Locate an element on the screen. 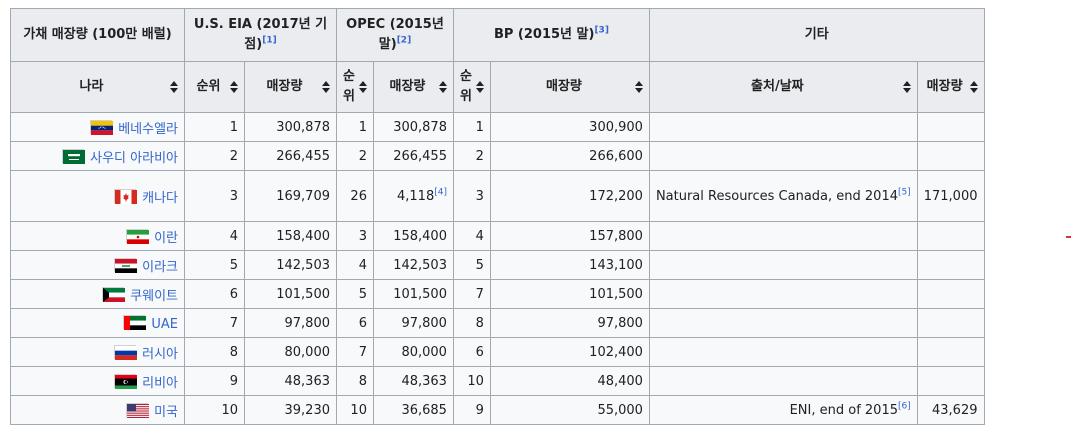 The width and height of the screenshot is (1071, 425). country-link: 이라크 is located at coordinates (160, 267).